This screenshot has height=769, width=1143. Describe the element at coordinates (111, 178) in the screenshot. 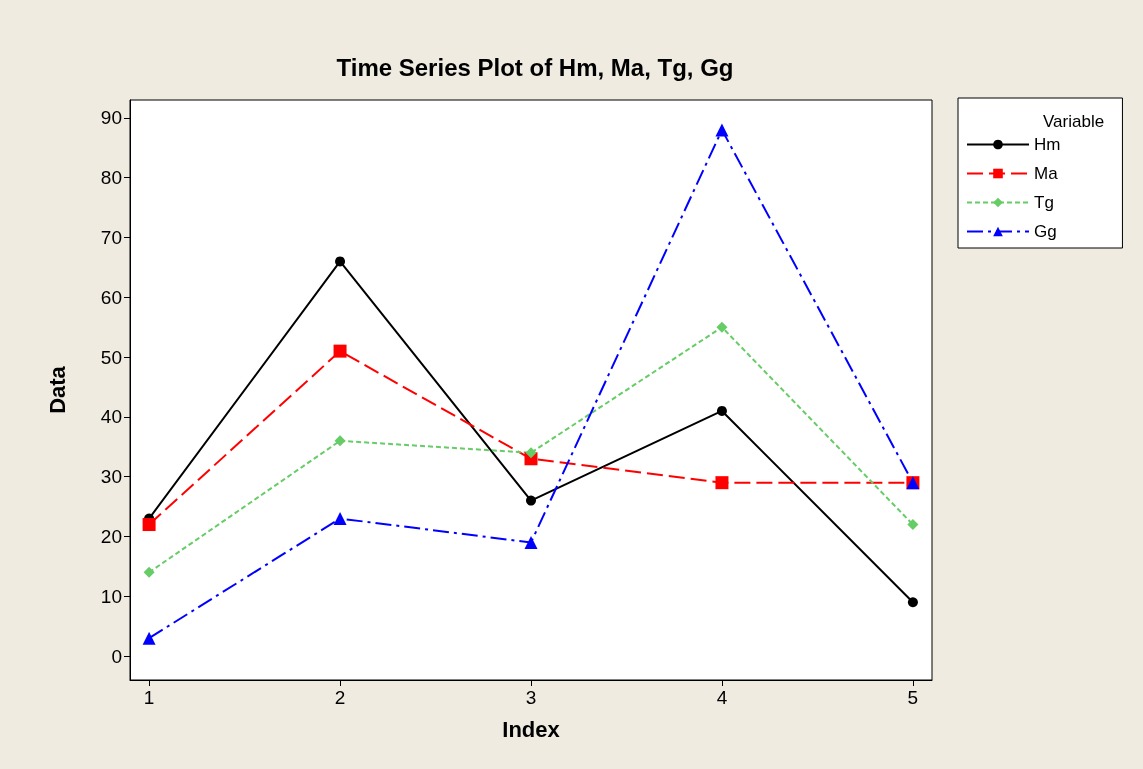

I see `y-tick-label: 80` at that location.